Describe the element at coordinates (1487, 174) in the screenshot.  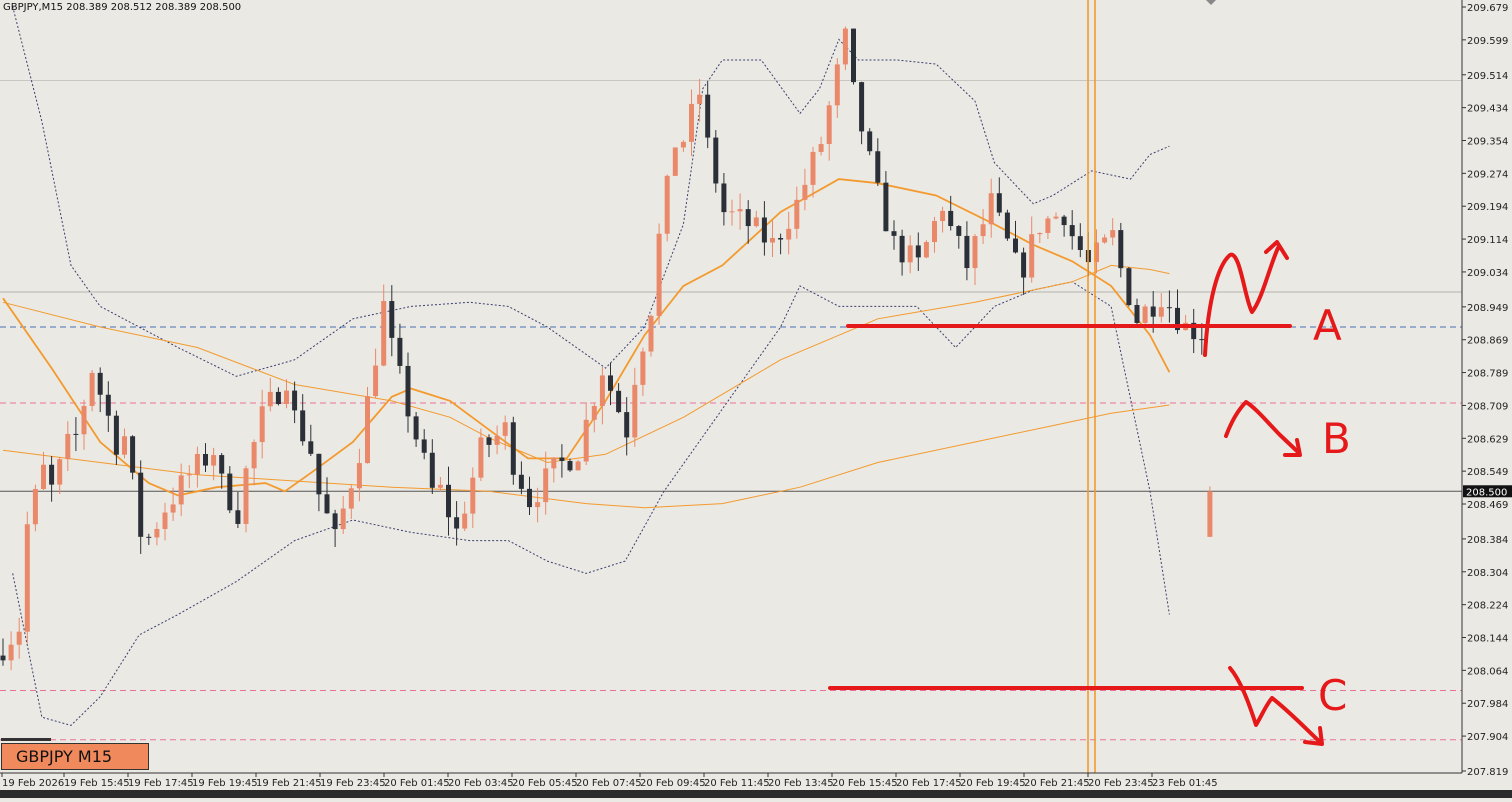
I see `price-tick-label: 209.274` at that location.